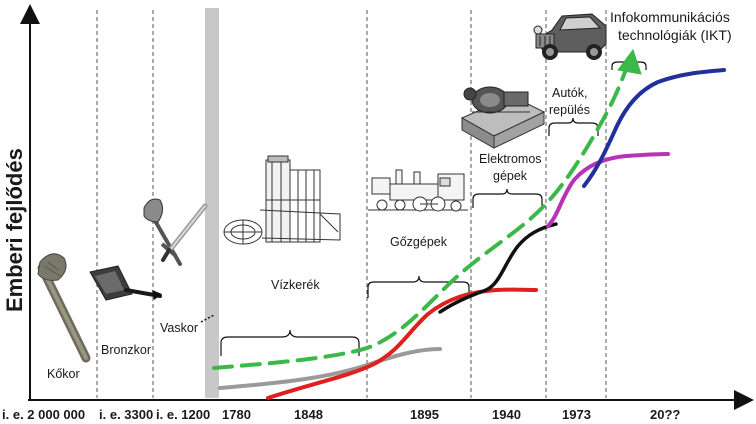 The height and width of the screenshot is (424, 756). Describe the element at coordinates (506, 414) in the screenshot. I see `x-tick-label: 1940` at that location.